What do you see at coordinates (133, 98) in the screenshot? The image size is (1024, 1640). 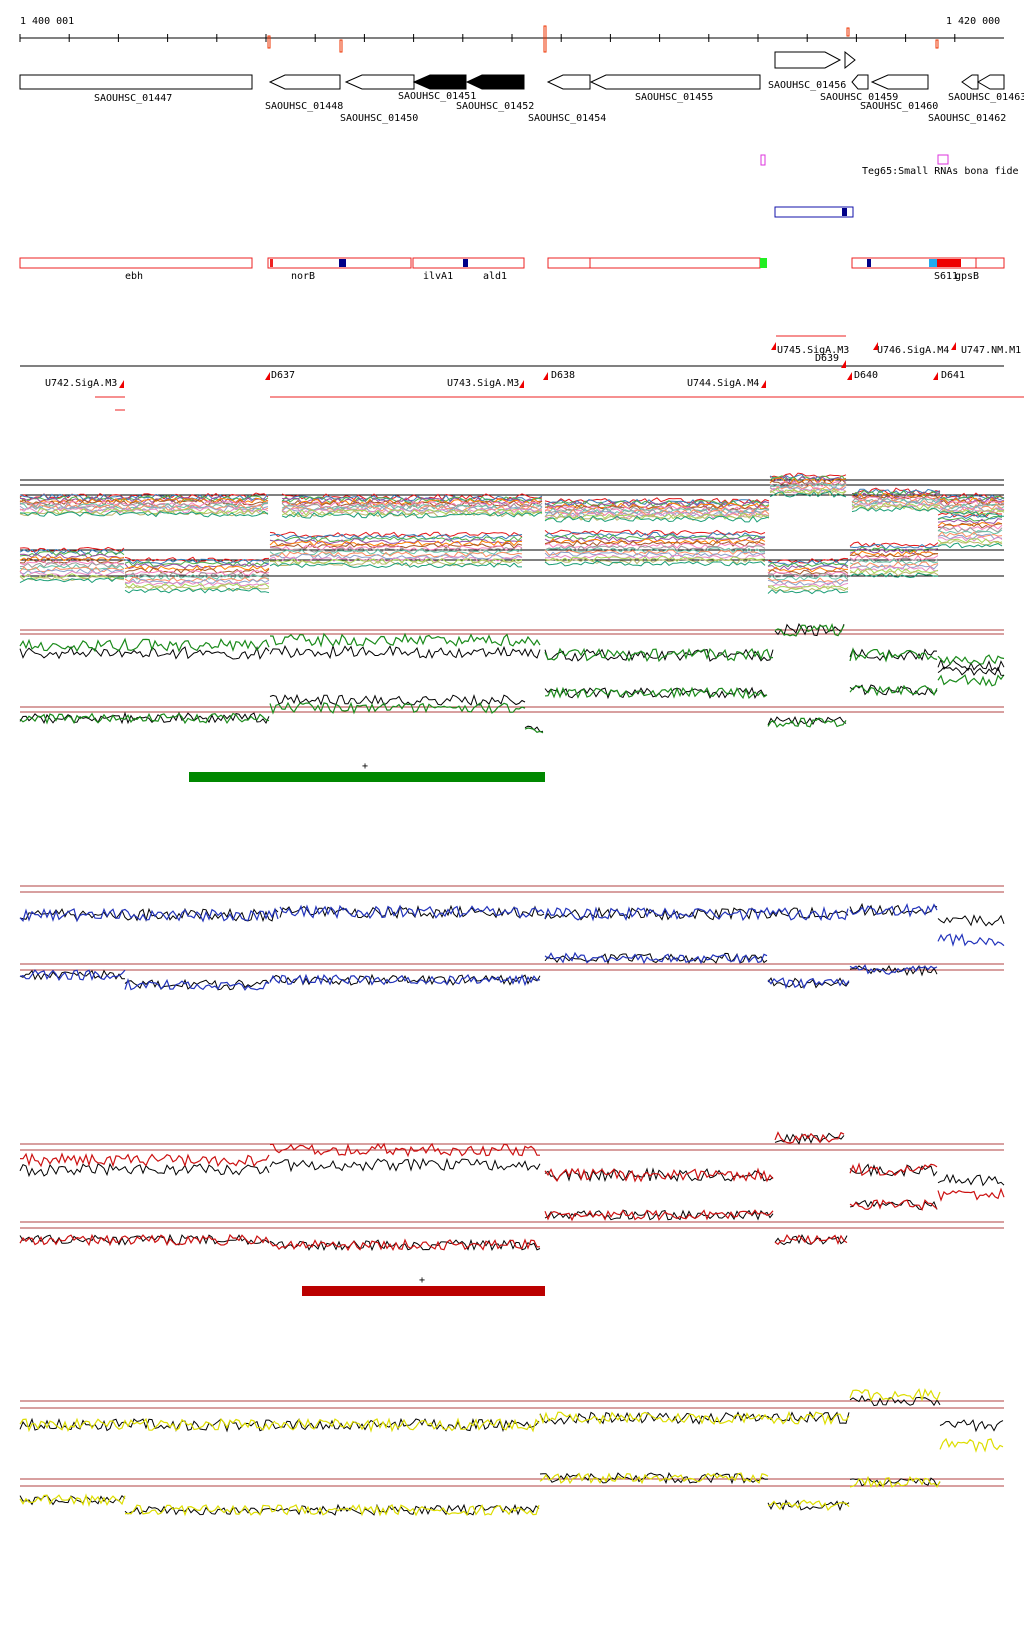 I see `gene-label: SAOUHSC_01447` at bounding box center [133, 98].